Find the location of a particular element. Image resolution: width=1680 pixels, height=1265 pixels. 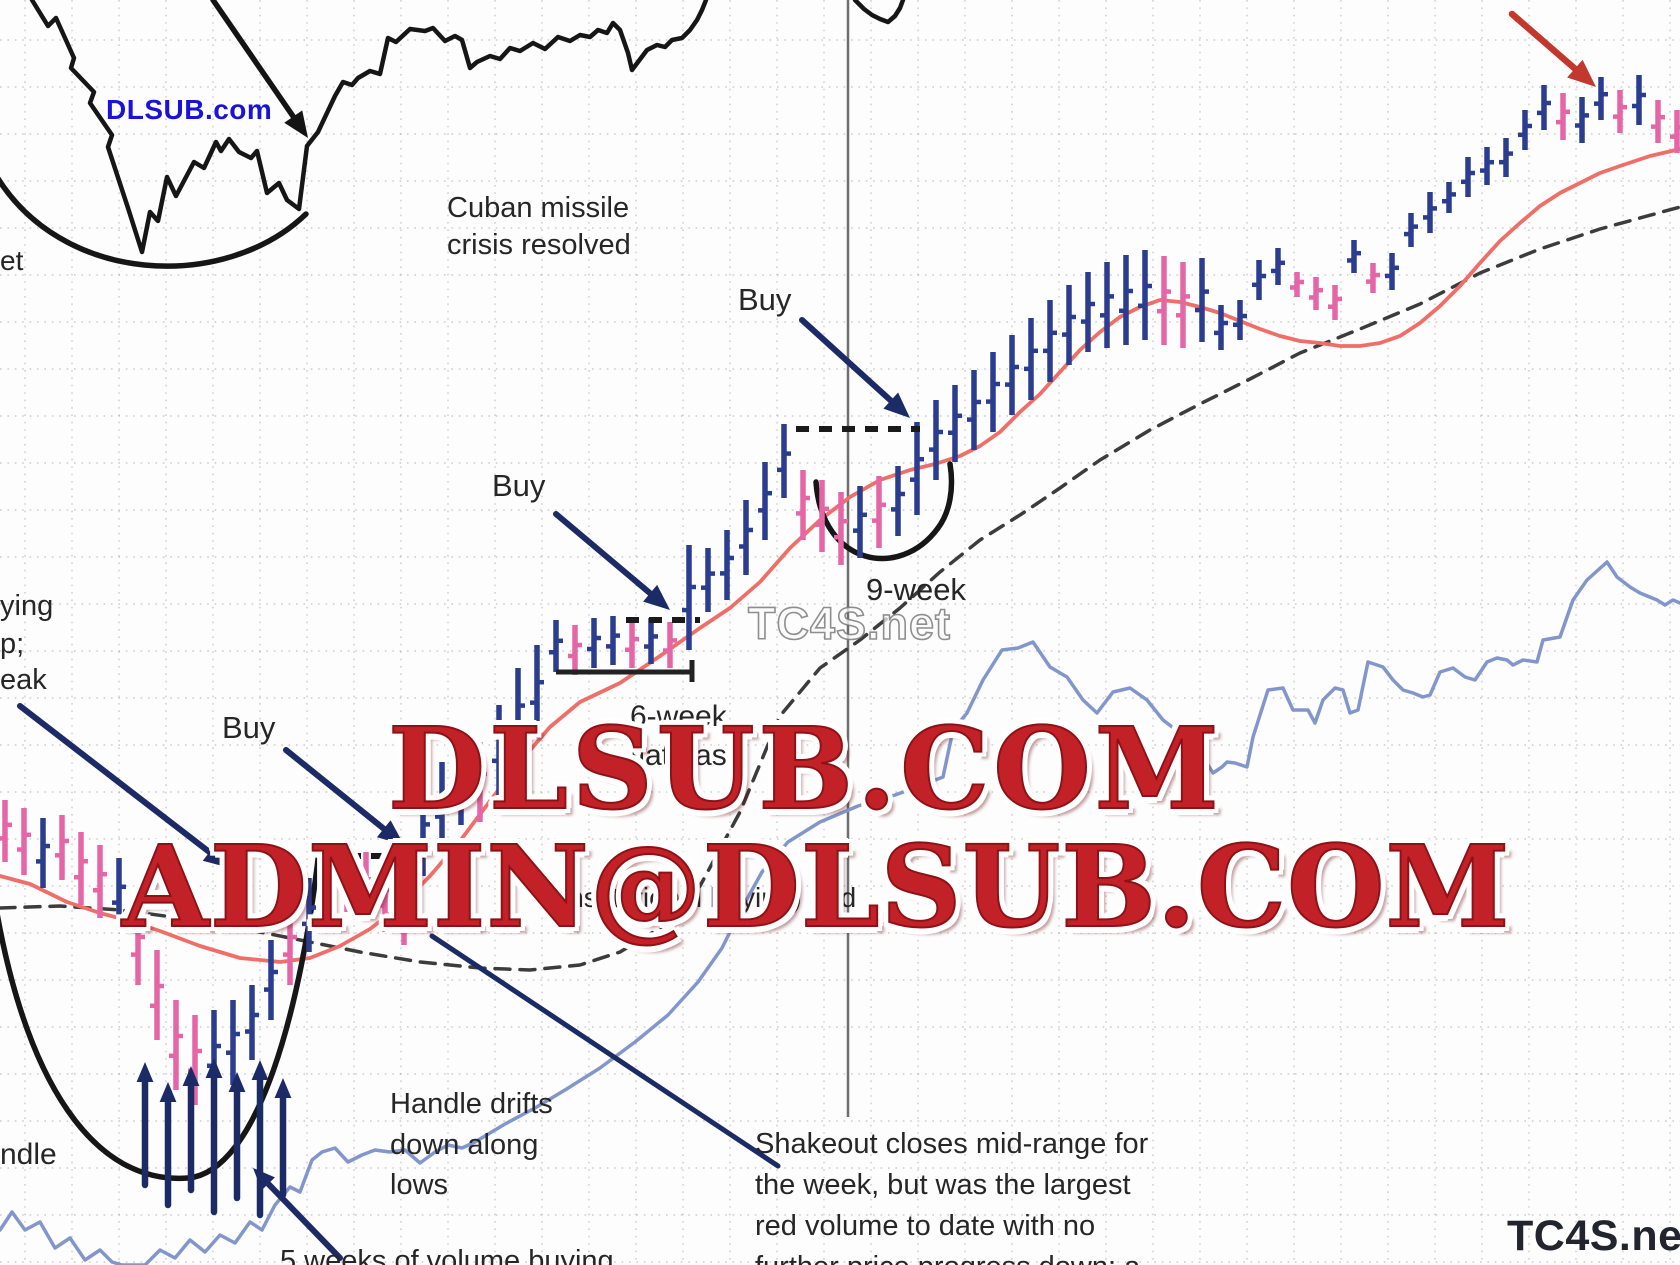

watermark-dlsub-com-red: DLSUB.COM is located at coordinates (805, 769).